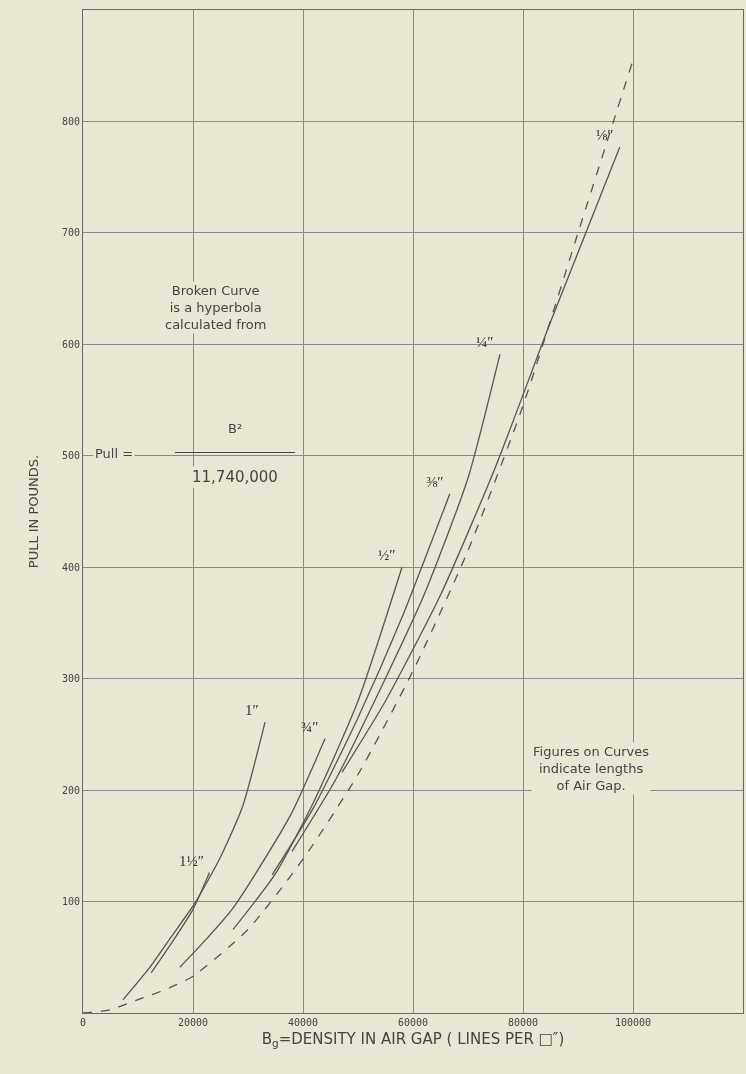 Image resolution: width=746 pixels, height=1074 pixels. I want to click on y-tick-label: 700, so click(70, 233).